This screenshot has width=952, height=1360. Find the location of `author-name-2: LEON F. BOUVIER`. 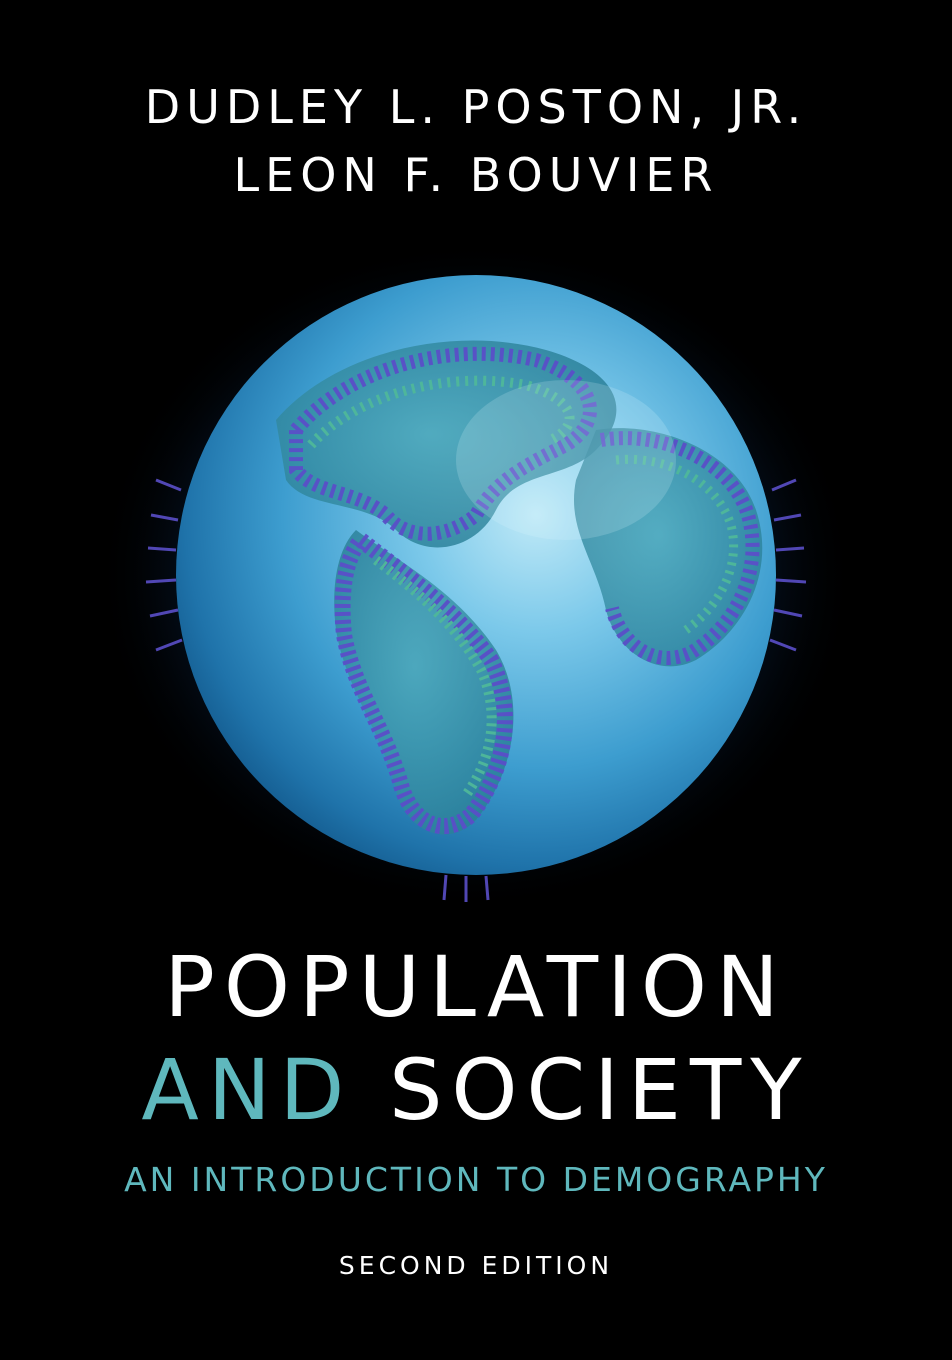

author-name-2: LEON F. BOUVIER is located at coordinates (476, 175).